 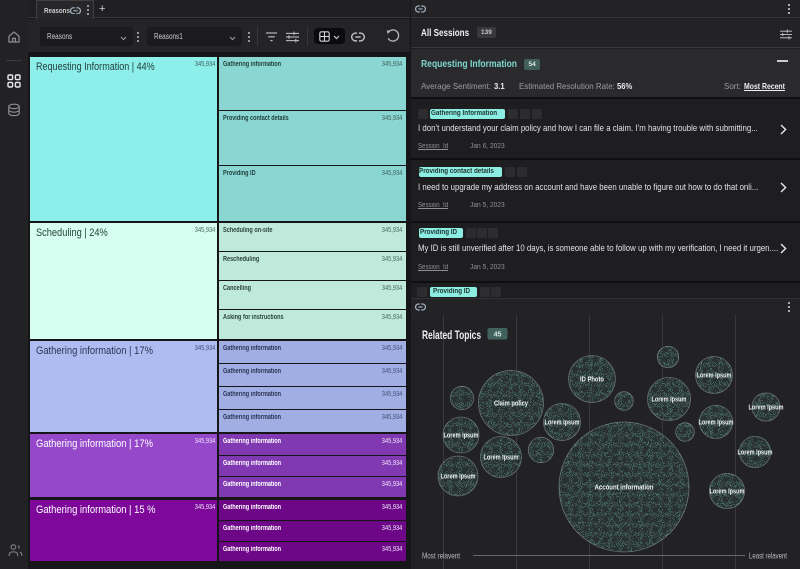 What do you see at coordinates (511, 403) in the screenshot?
I see `svg-text: Claim policy` at bounding box center [511, 403].